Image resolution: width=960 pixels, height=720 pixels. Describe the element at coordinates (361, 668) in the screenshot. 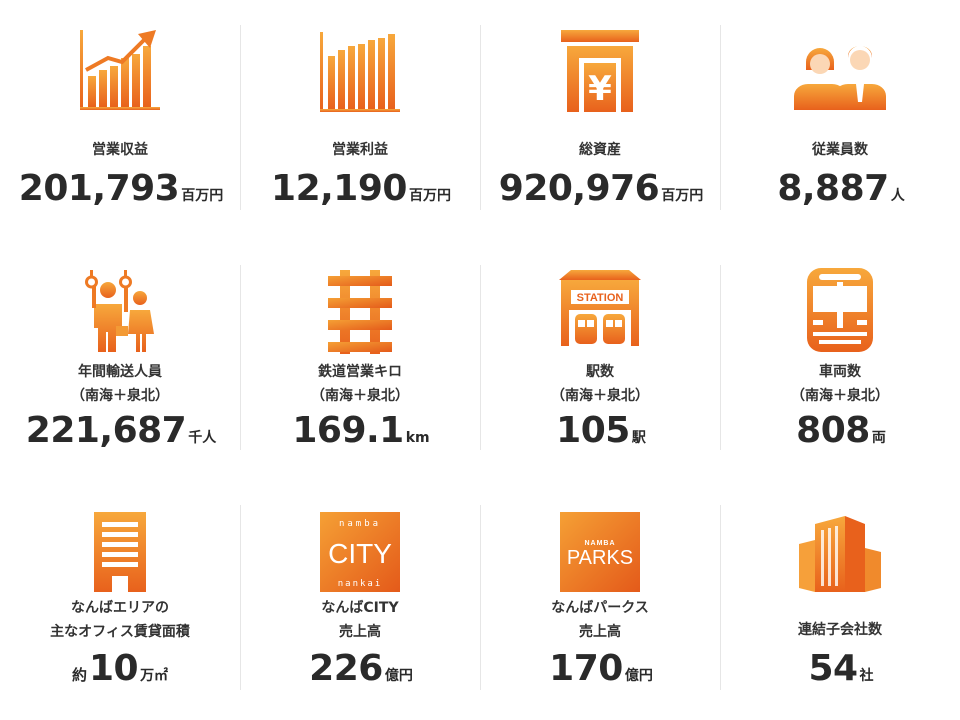

I see `stat-value: 226 億円` at that location.